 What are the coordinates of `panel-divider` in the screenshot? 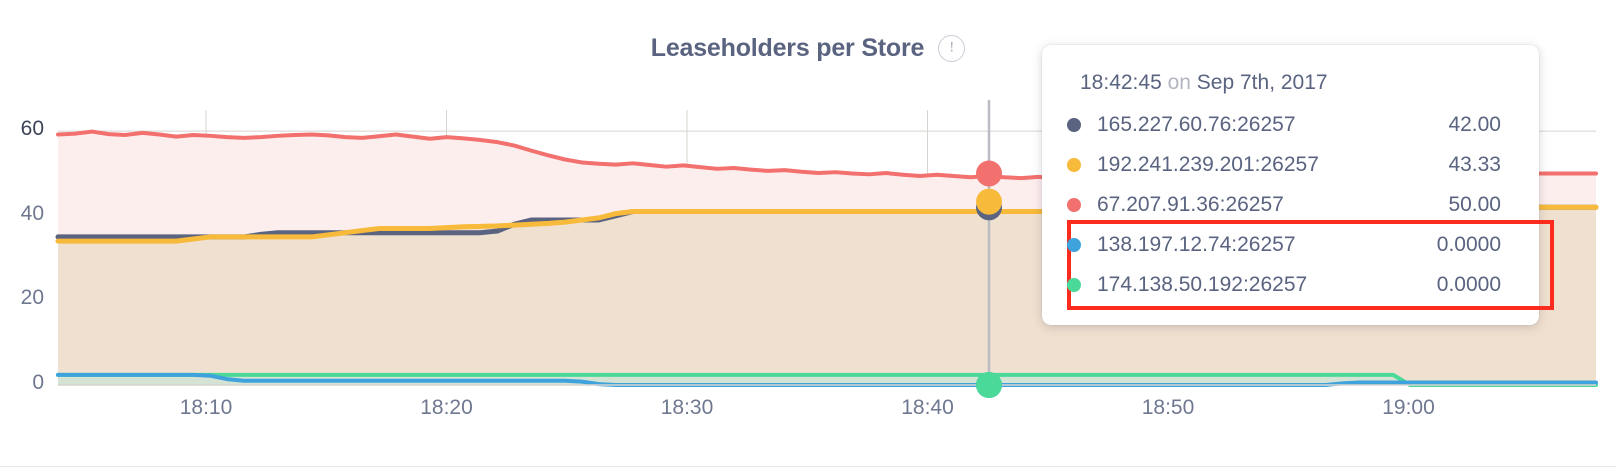 It's located at (808, 466).